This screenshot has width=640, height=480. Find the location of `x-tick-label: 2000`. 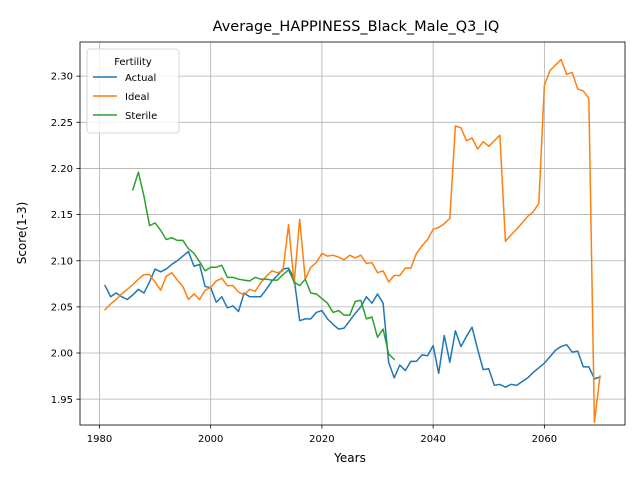

x-tick-label: 2000 is located at coordinates (210, 439).